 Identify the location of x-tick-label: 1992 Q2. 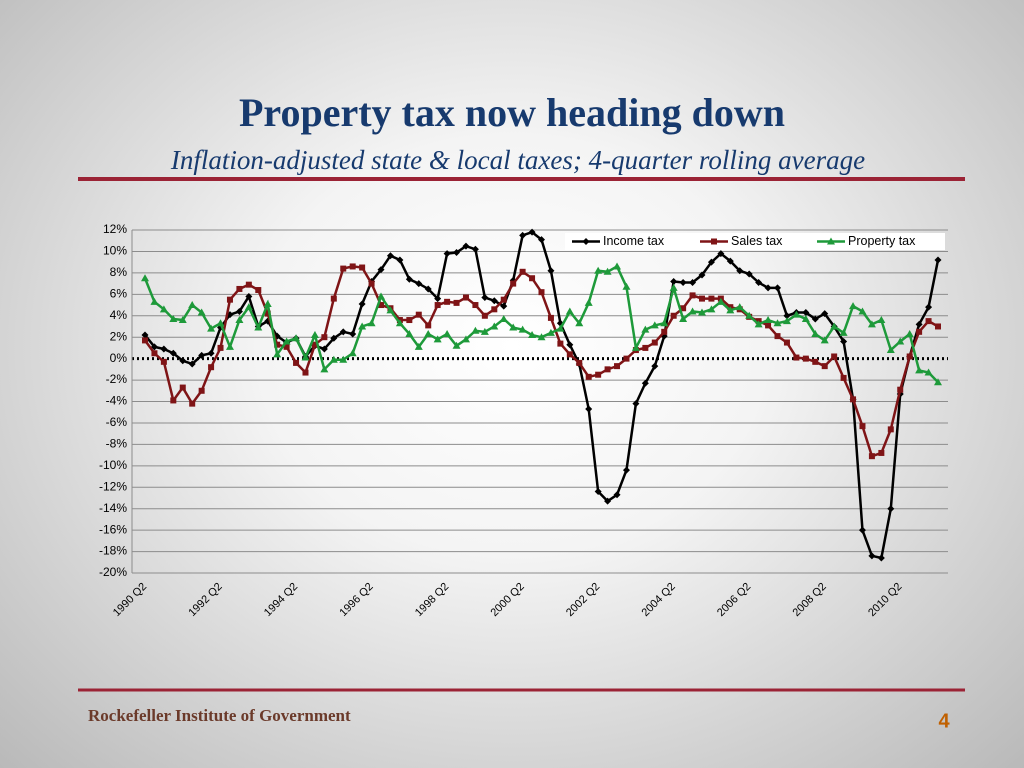
(205, 600).